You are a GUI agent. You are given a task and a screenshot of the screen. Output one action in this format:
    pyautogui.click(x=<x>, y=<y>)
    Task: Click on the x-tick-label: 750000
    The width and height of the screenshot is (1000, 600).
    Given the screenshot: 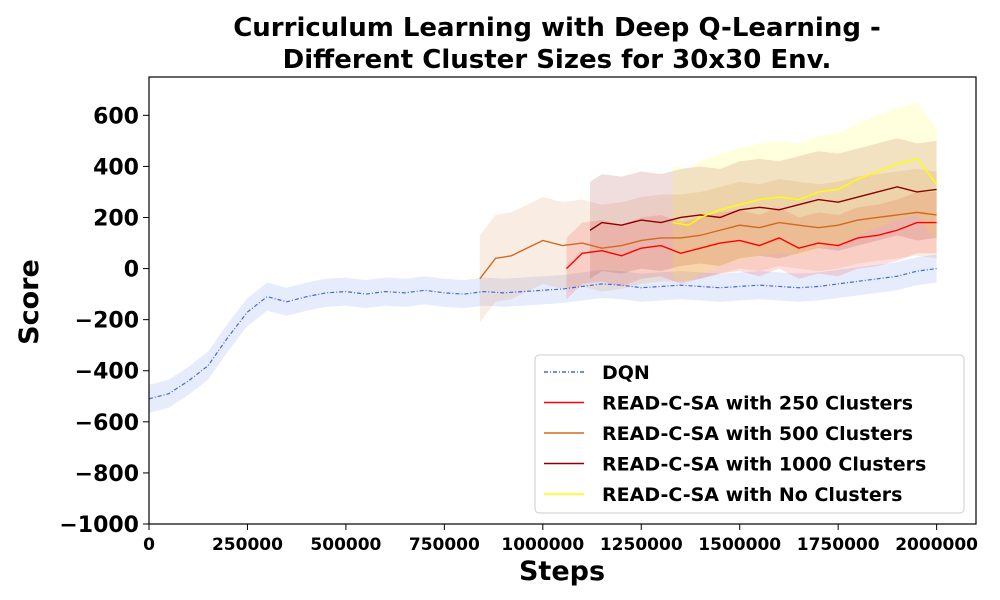 What is the action you would take?
    pyautogui.click(x=444, y=545)
    